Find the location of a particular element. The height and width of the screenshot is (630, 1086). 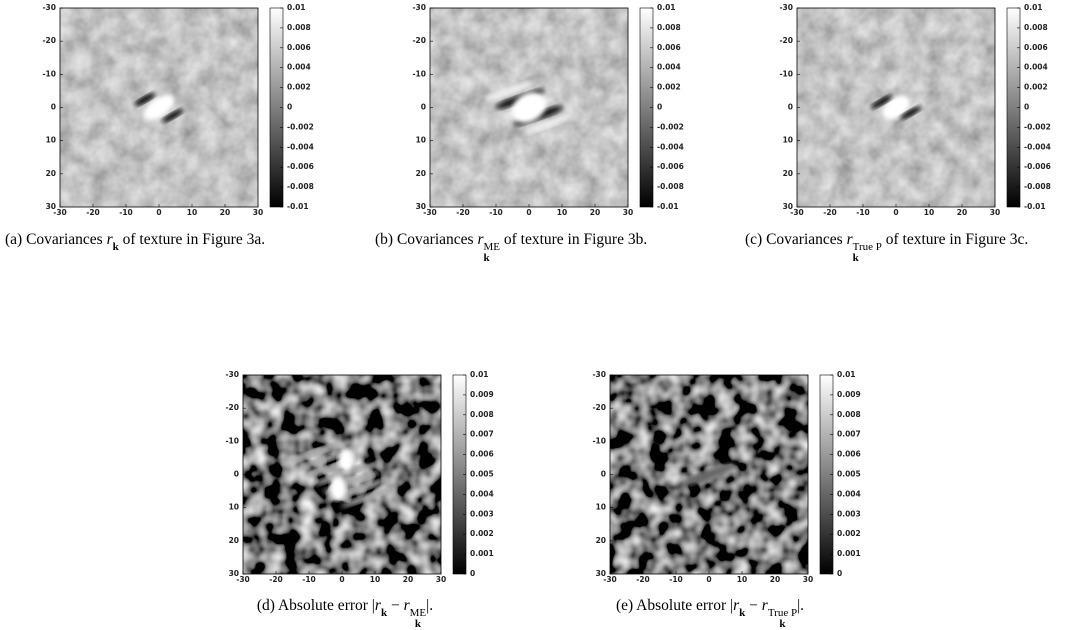

caption-text: (b) Covariances is located at coordinates (426, 239).